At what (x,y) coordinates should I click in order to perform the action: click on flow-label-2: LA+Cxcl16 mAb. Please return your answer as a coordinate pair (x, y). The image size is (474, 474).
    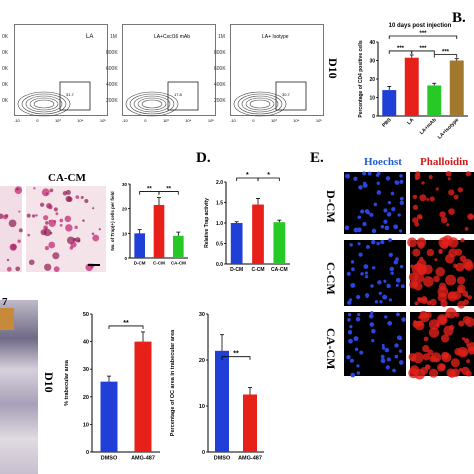
    Looking at the image, I should click on (172, 37).